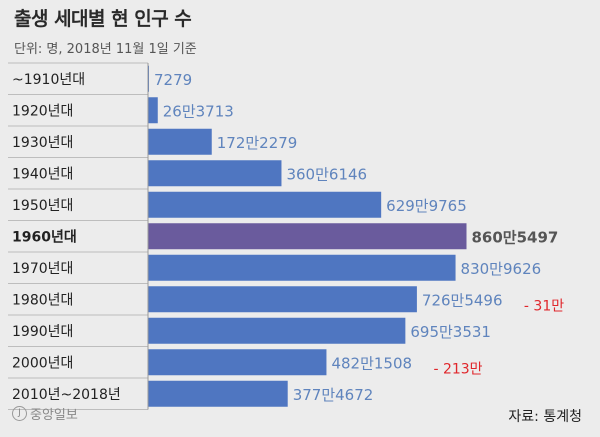  Describe the element at coordinates (501, 269) in the screenshot. I see `value-label: 830만9626` at that location.